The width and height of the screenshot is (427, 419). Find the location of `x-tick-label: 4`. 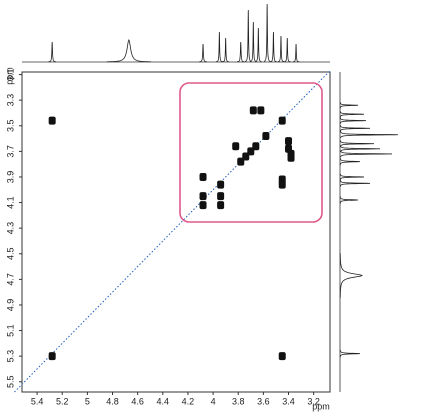

x-tick-label: 4 is located at coordinates (213, 401).